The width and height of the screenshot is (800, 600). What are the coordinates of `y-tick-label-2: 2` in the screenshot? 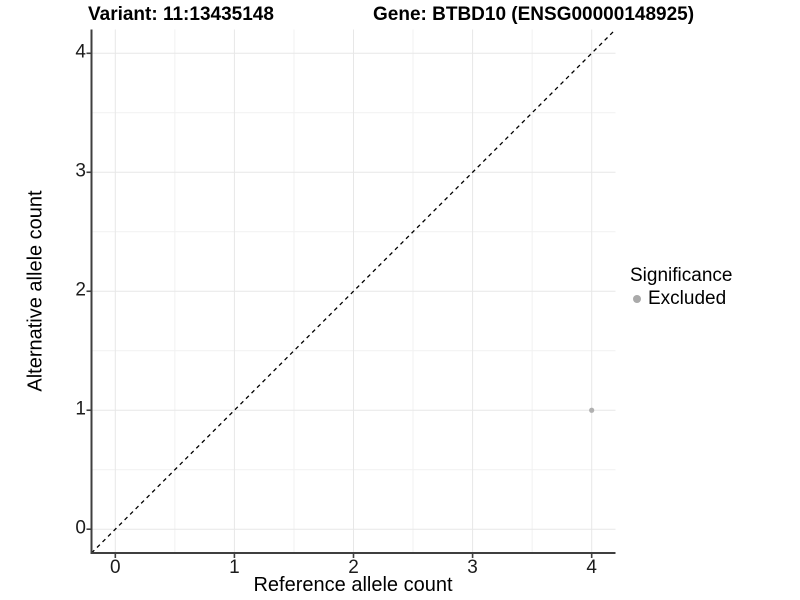 It's located at (80, 290).